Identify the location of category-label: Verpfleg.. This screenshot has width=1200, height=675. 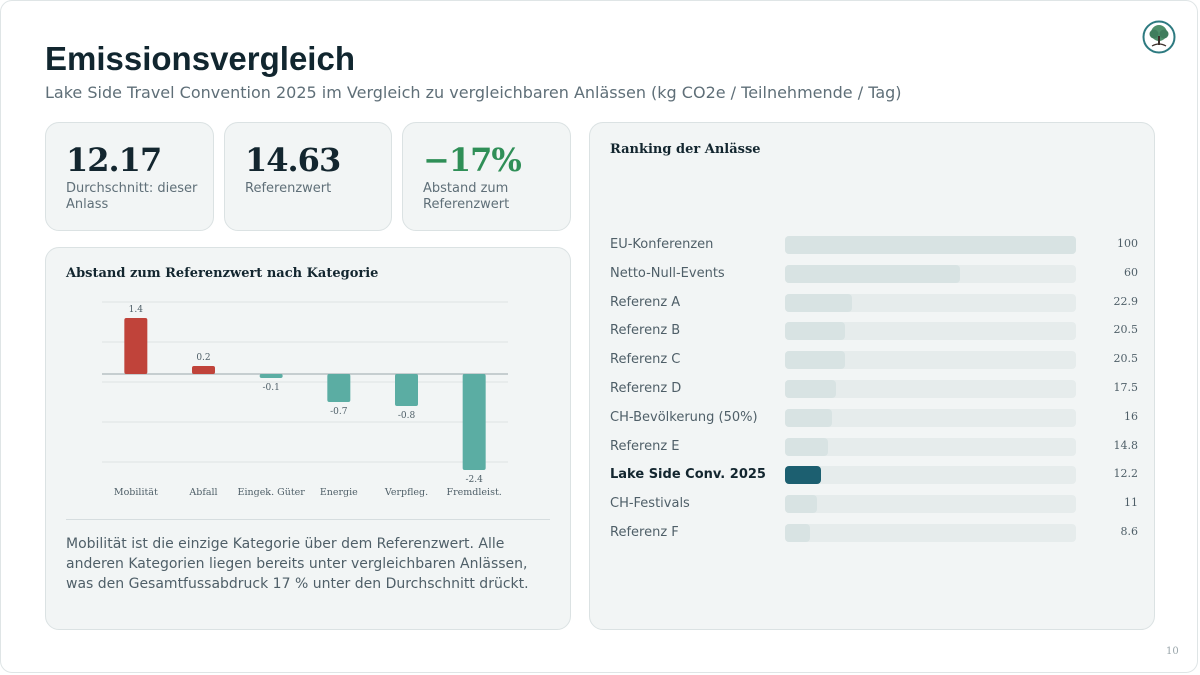
(406, 492).